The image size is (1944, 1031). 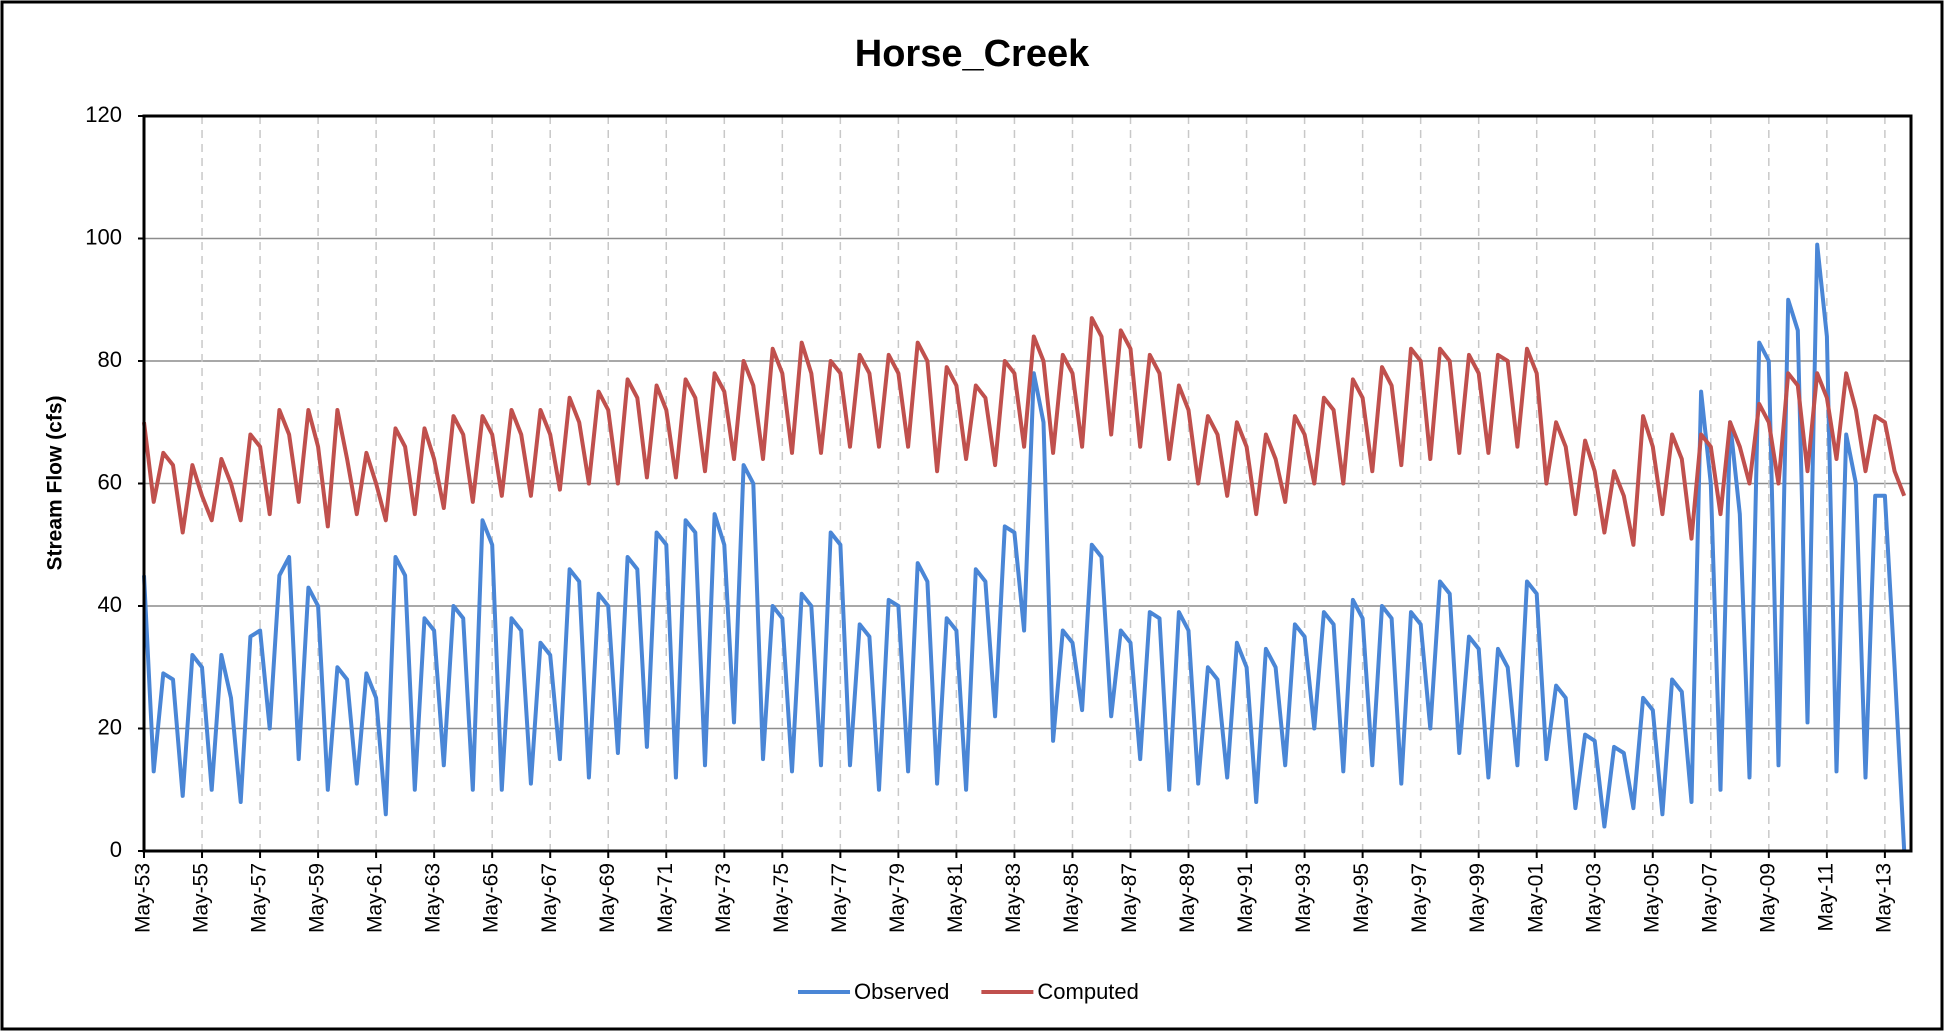 What do you see at coordinates (839, 898) in the screenshot?
I see `x-tick-label: May-77` at bounding box center [839, 898].